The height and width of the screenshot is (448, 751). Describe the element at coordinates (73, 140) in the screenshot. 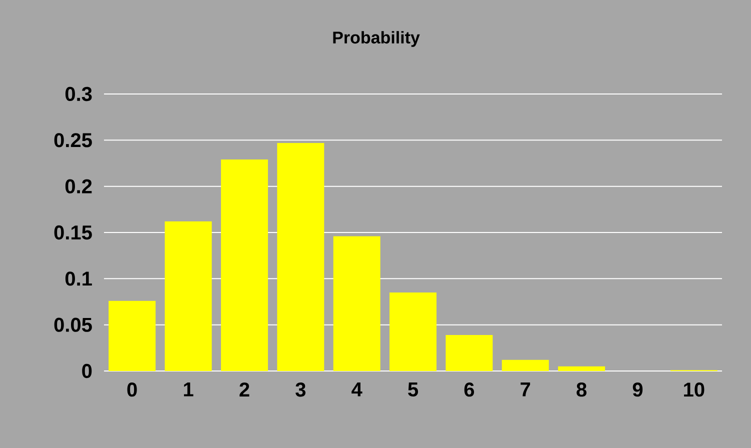

I see `y-tick-label: 0.25` at that location.